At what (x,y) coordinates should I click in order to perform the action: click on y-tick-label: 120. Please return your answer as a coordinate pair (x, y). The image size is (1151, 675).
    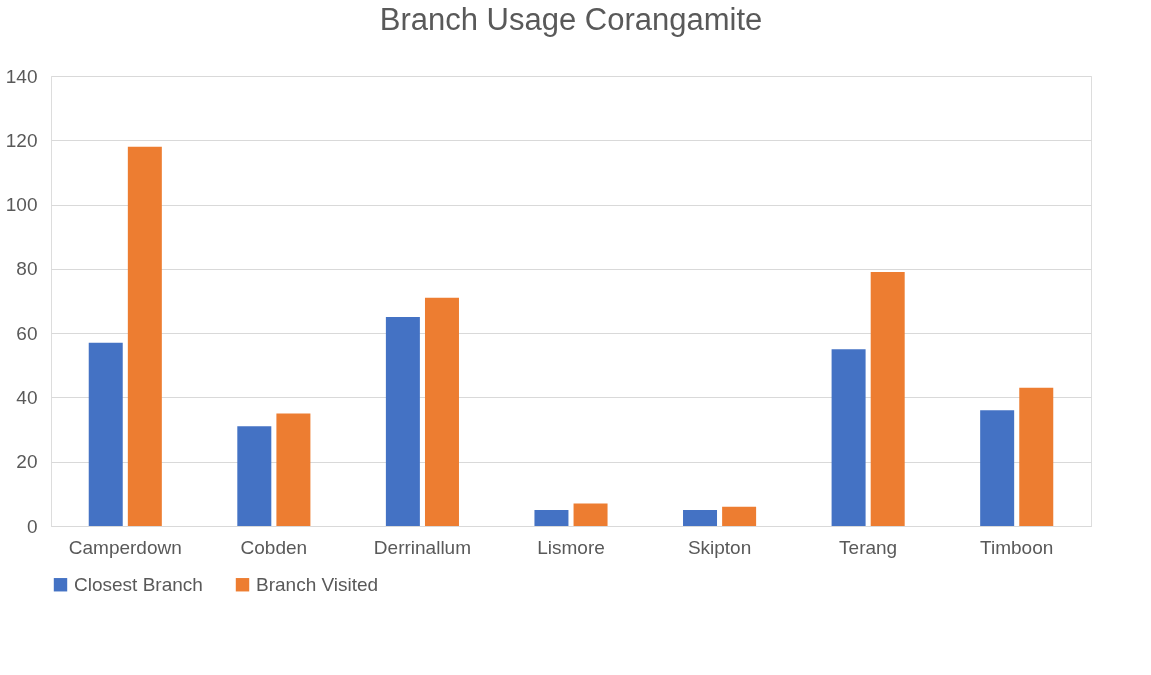
    Looking at the image, I should click on (21, 140).